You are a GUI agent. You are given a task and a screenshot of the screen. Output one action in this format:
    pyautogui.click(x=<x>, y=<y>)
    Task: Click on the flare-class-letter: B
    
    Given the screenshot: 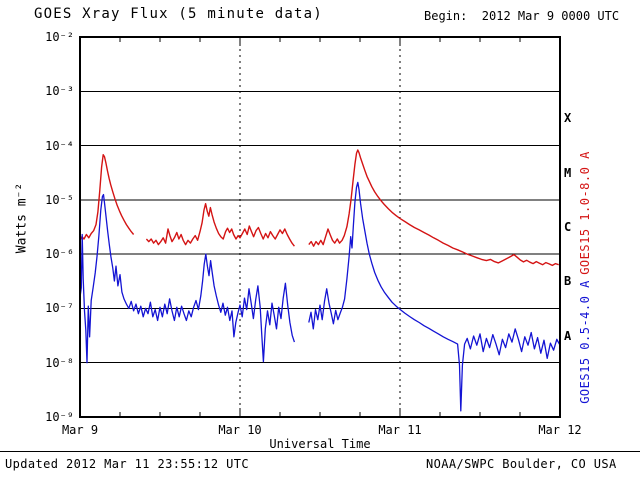 What is the action you would take?
    pyautogui.click(x=568, y=281)
    